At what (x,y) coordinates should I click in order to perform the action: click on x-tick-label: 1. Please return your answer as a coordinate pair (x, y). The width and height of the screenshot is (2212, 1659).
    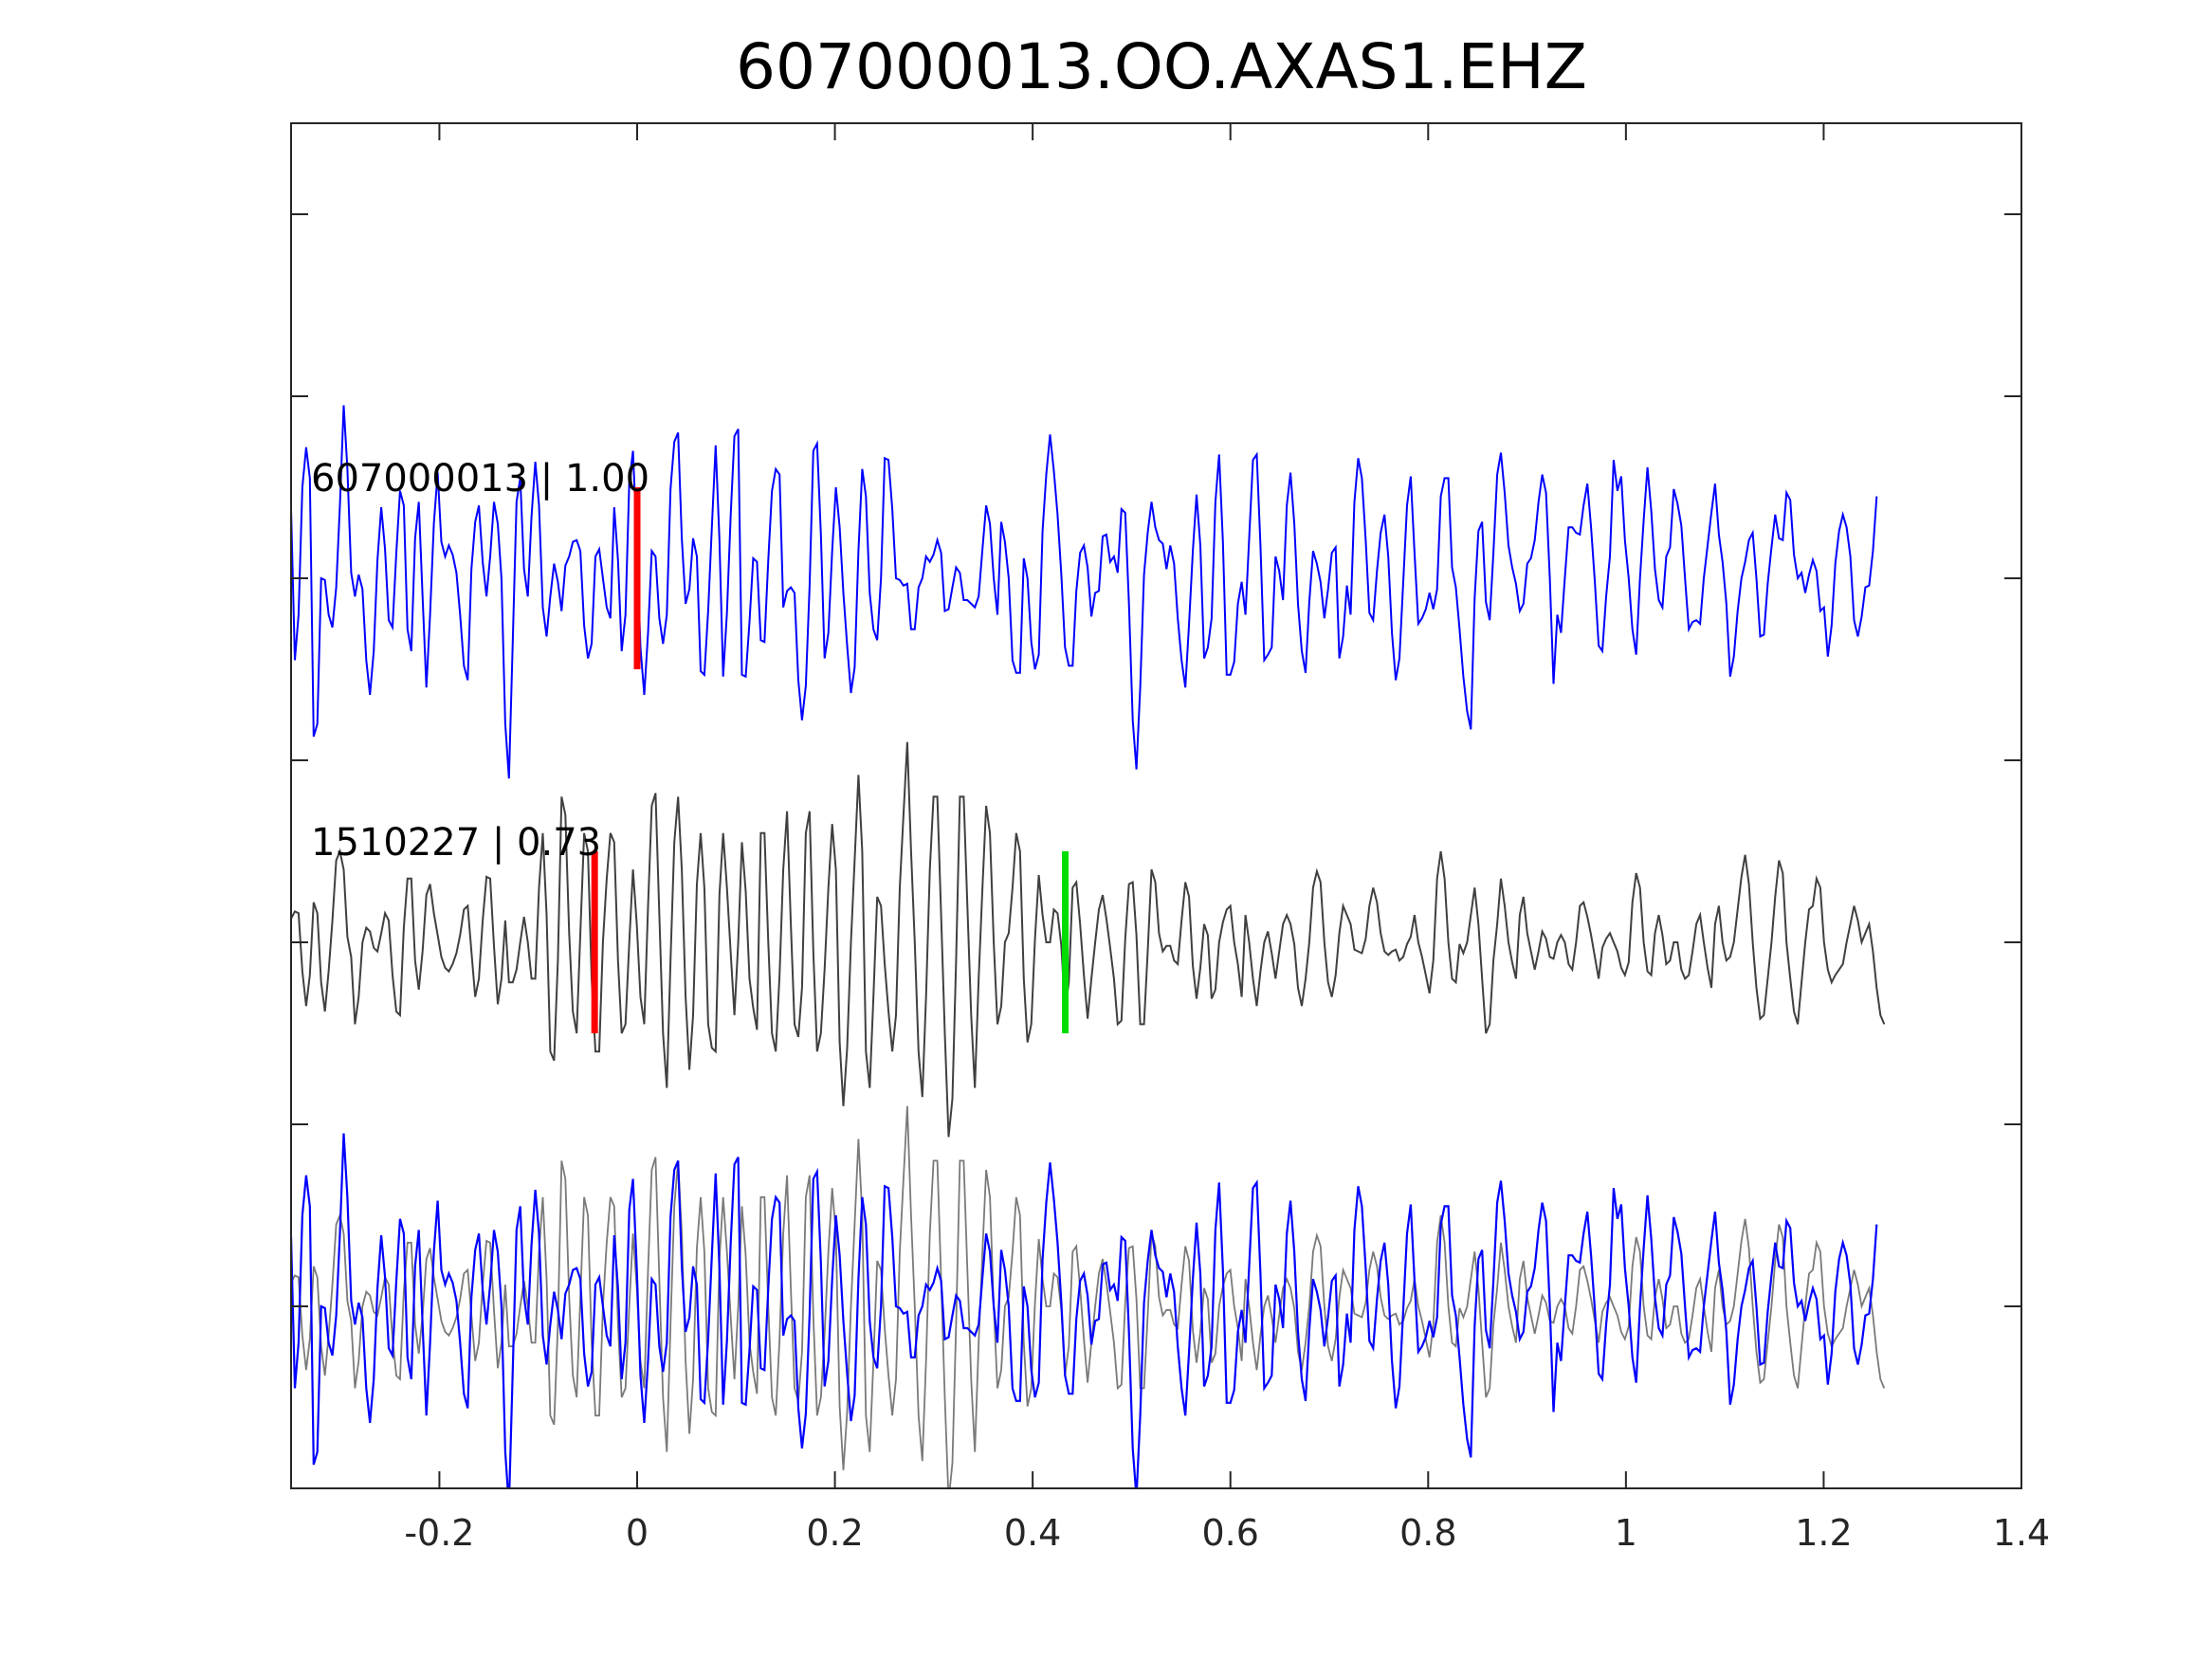
    Looking at the image, I should click on (1626, 1533).